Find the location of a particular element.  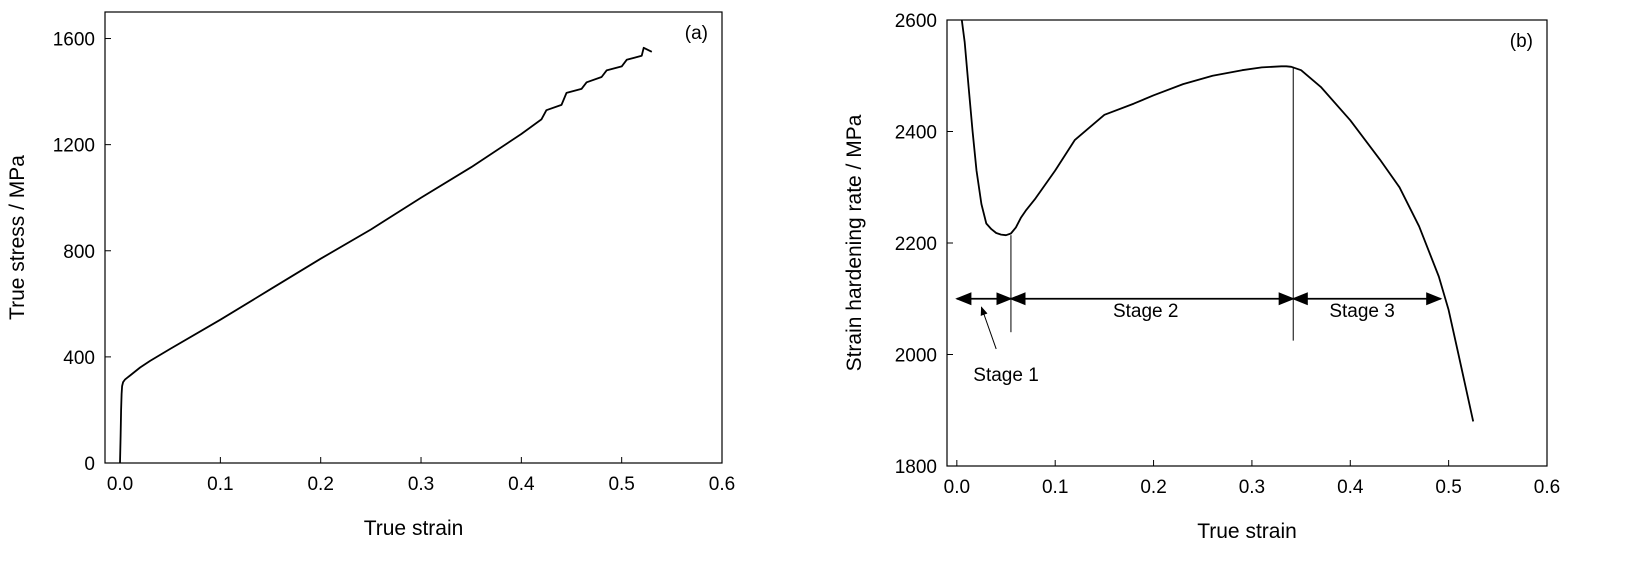

panel-label: (b) is located at coordinates (1521, 41).